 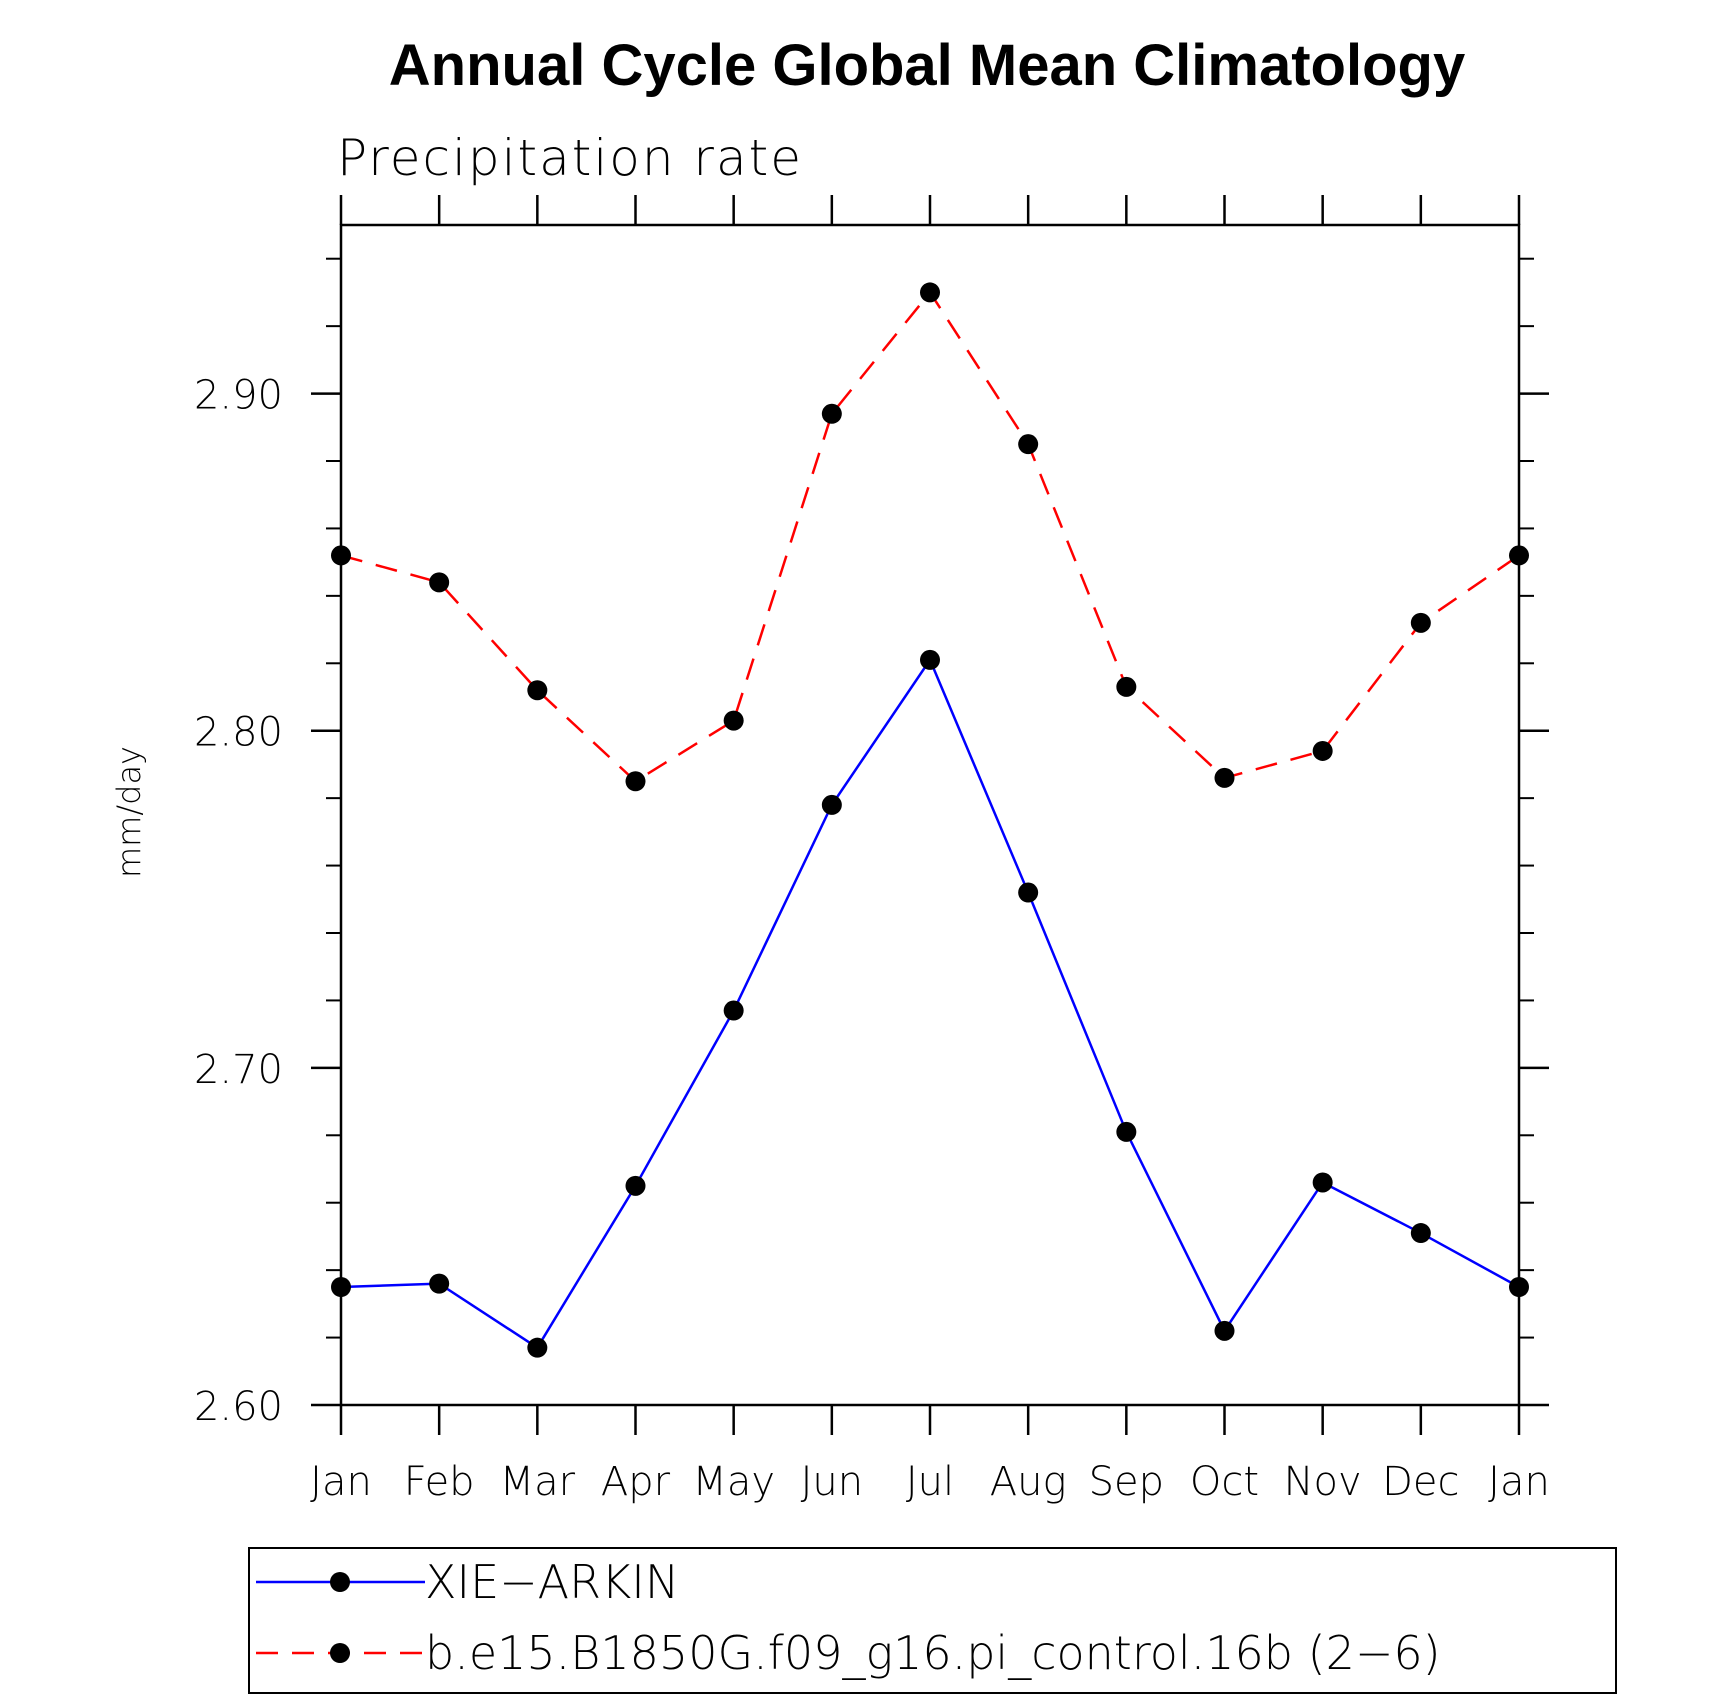 I want to click on legend-label-1: XIE−ARKIN, so click(x=552, y=1582).